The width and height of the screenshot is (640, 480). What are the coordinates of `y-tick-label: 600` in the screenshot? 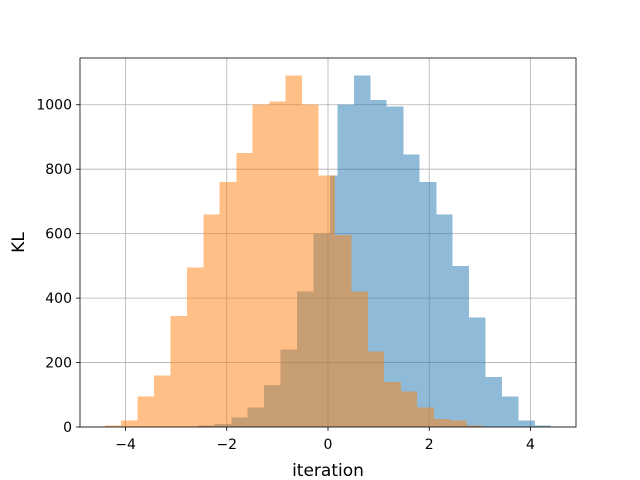 It's located at (58, 235).